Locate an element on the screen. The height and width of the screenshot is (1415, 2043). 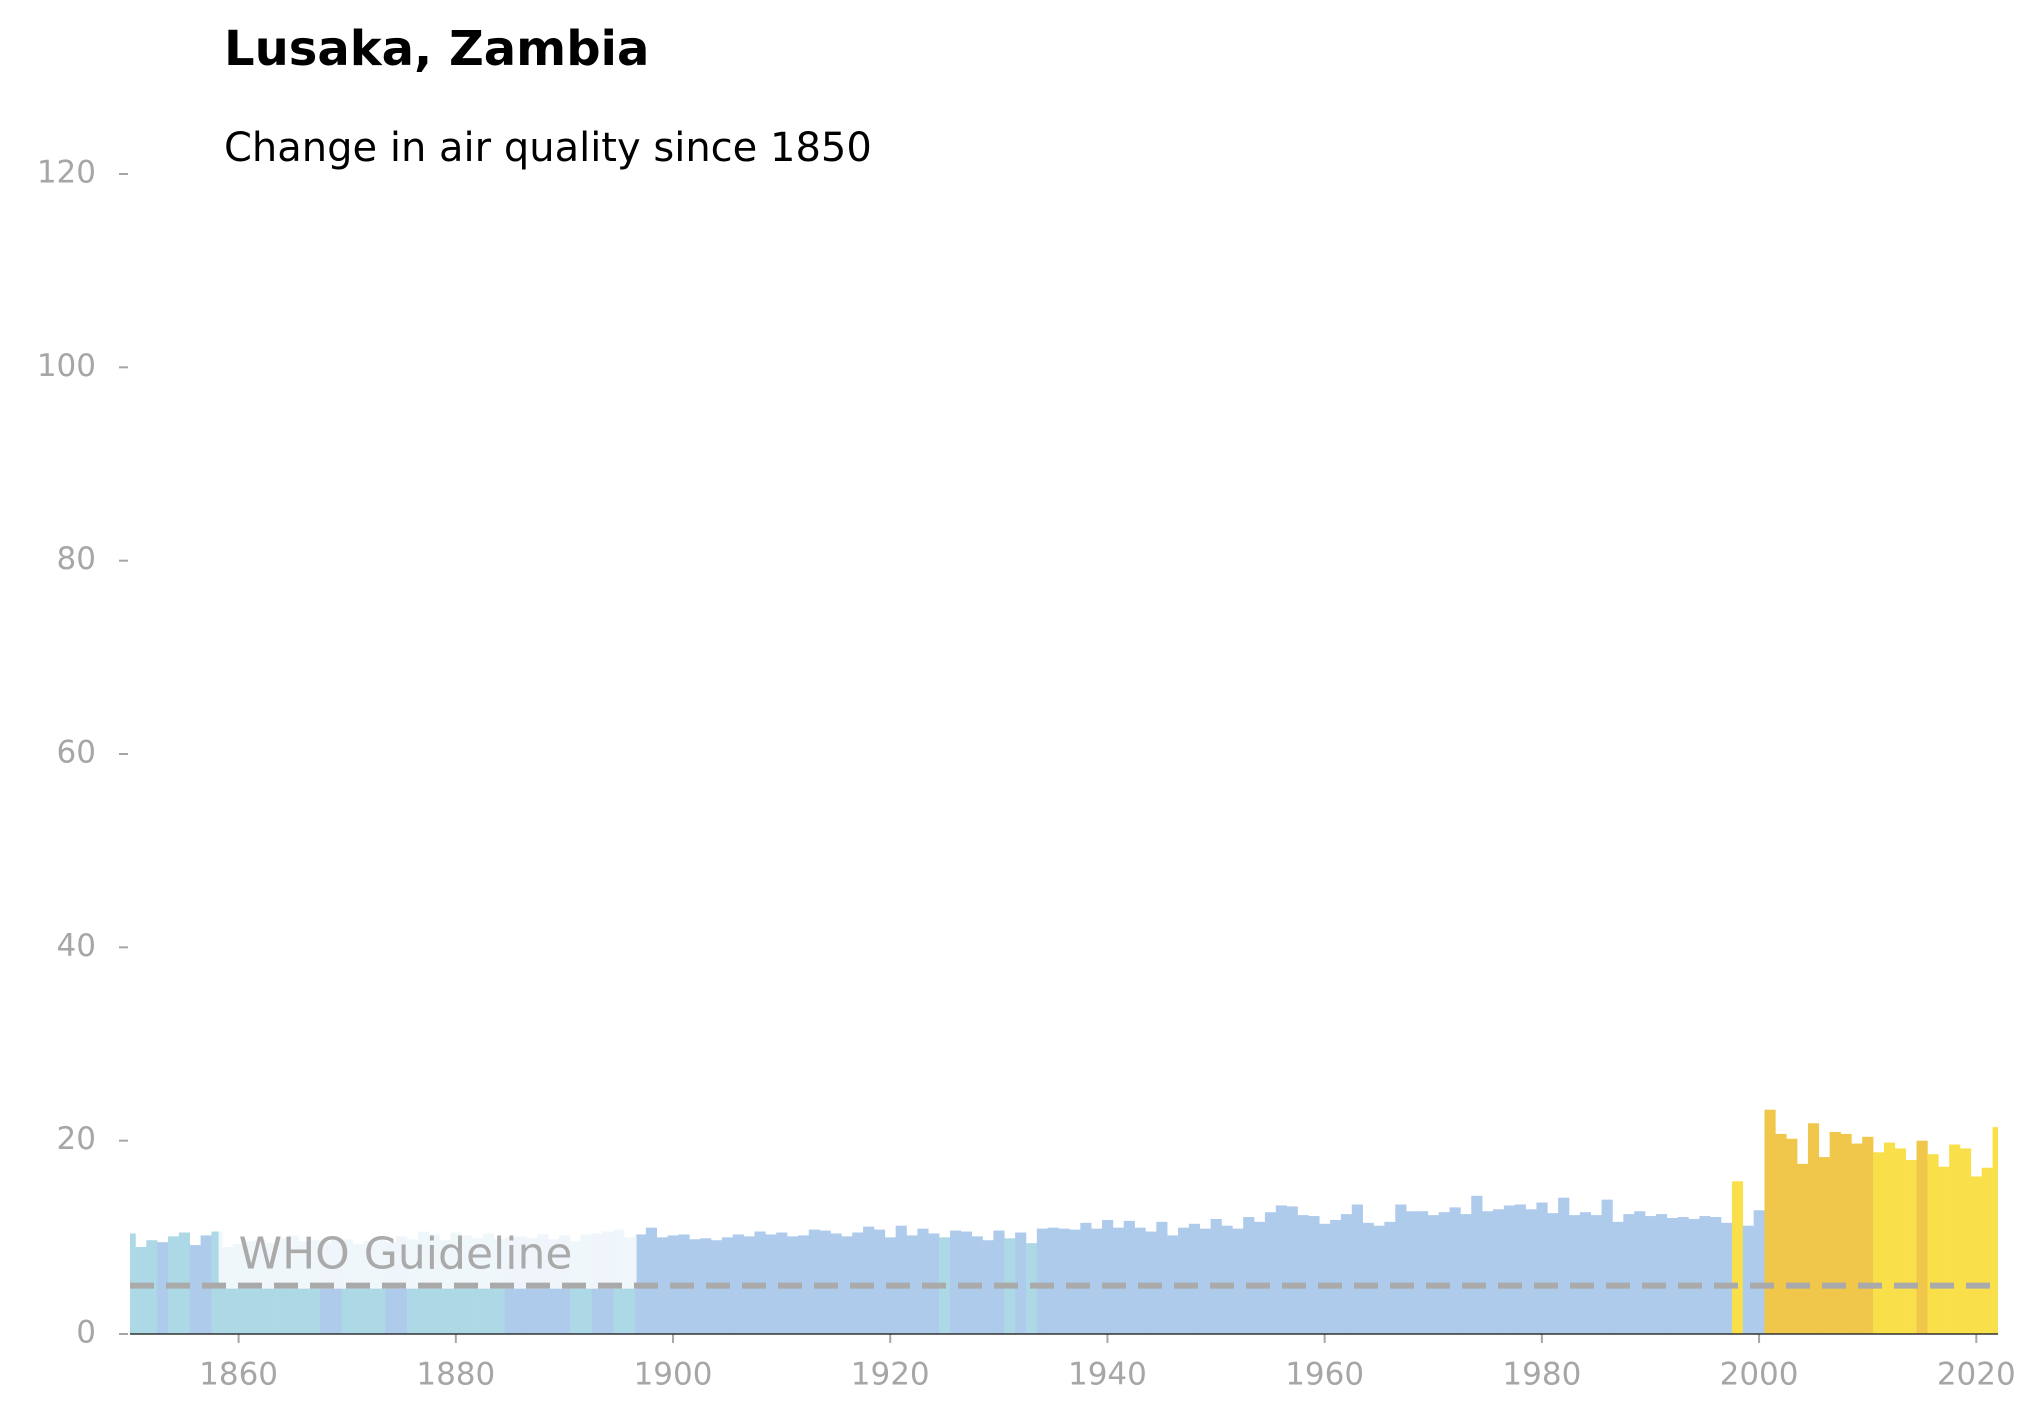
y-tick-label: 20 is located at coordinates (76, 1139).